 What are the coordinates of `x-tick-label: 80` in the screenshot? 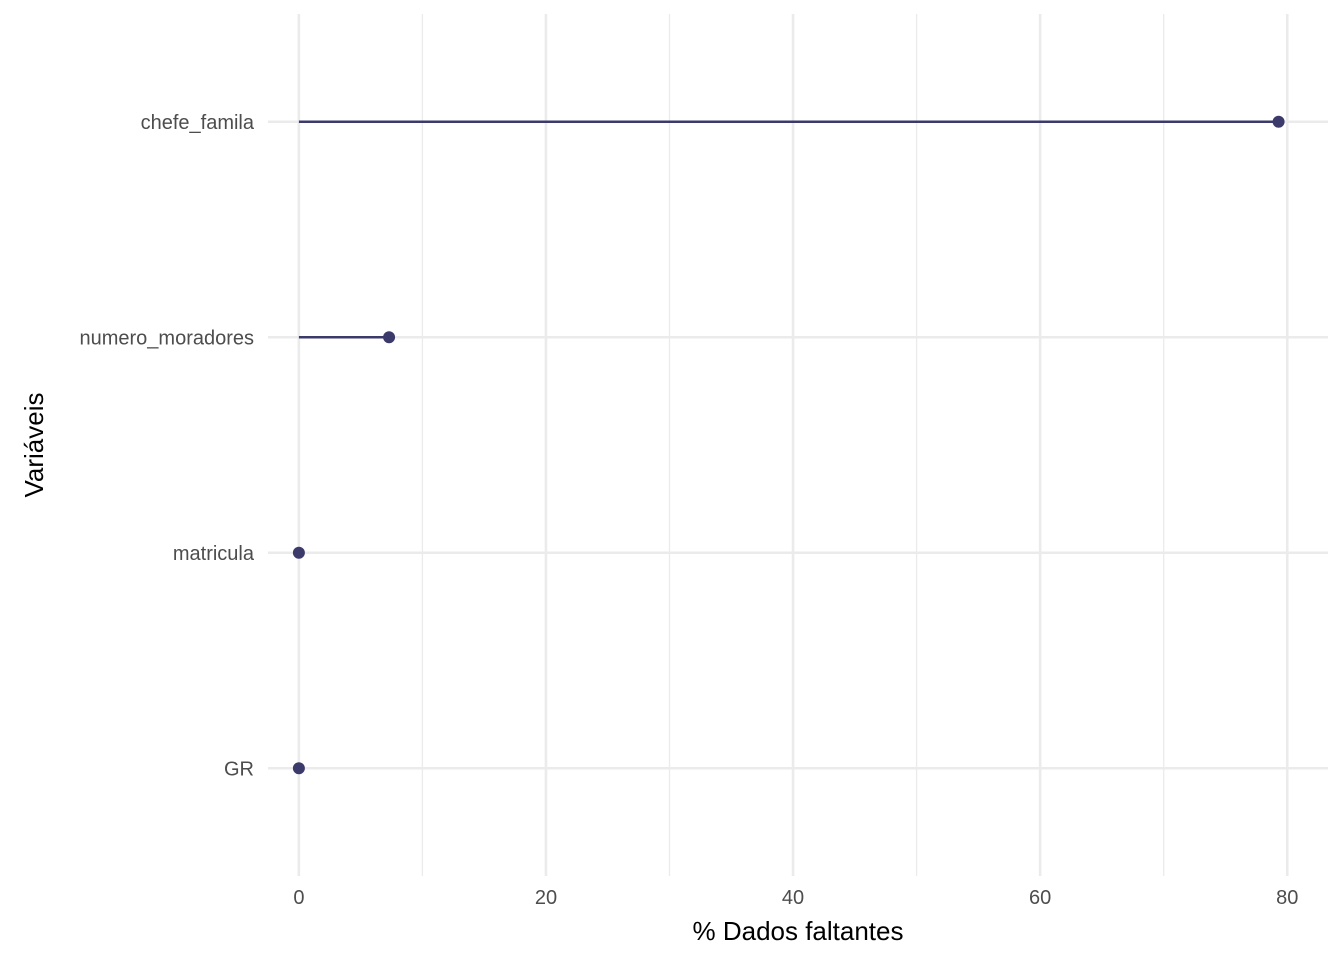 It's located at (1287, 898).